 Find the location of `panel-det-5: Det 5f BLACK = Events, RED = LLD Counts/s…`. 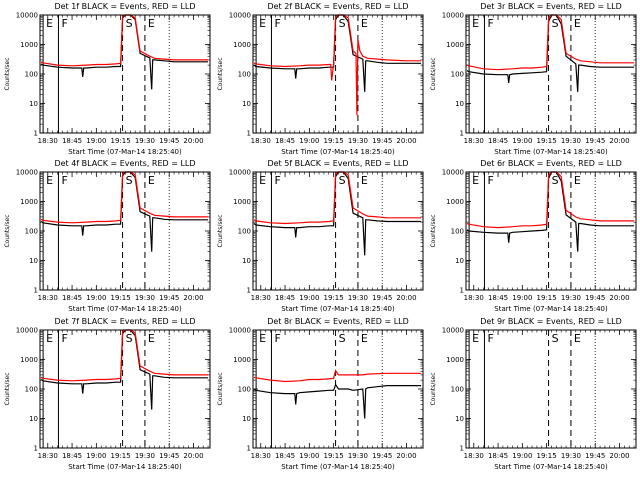

panel-det-5: Det 5f BLACK = Events, RED = LLD Counts/s… is located at coordinates (320, 236).